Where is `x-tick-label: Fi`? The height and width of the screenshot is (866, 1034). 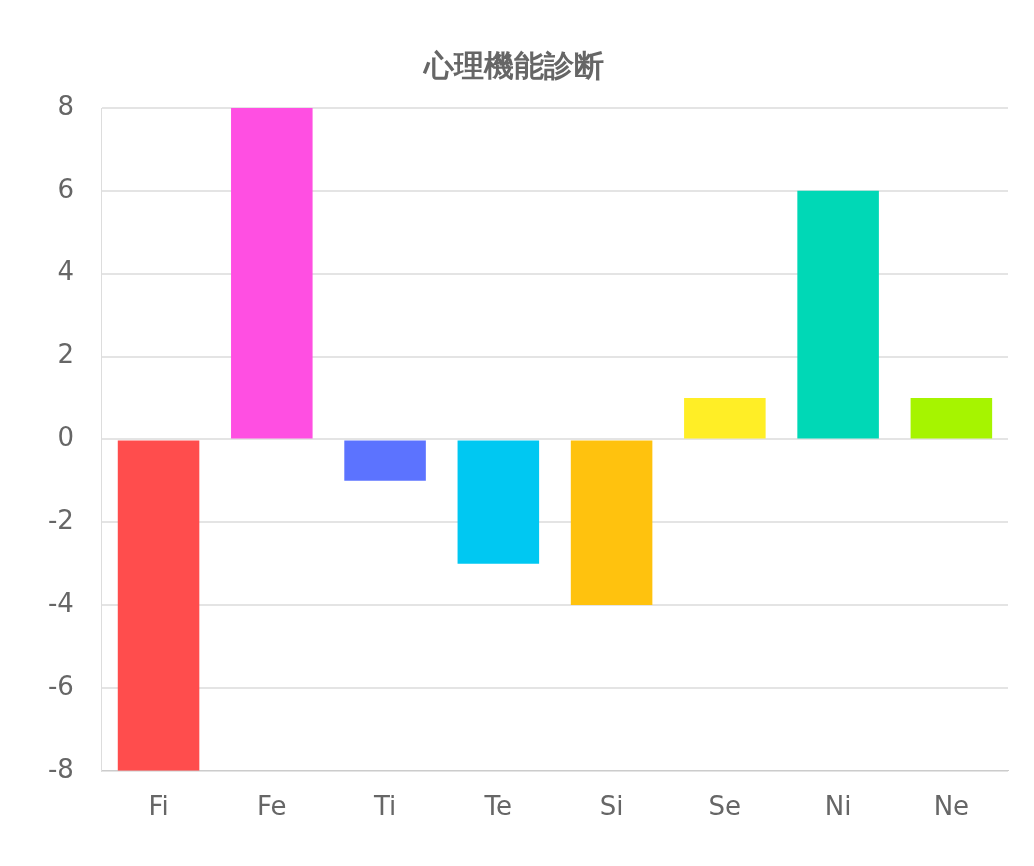 x-tick-label: Fi is located at coordinates (158, 806).